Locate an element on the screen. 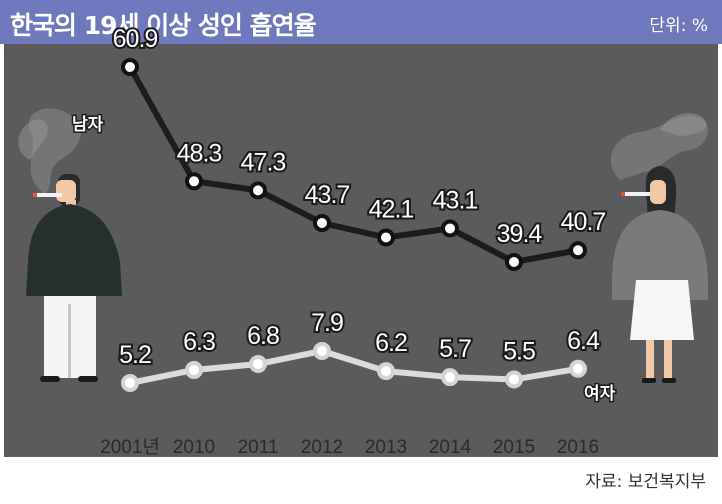 This screenshot has width=722, height=504. source-note: 자료: 보건복지부 is located at coordinates (645, 482).